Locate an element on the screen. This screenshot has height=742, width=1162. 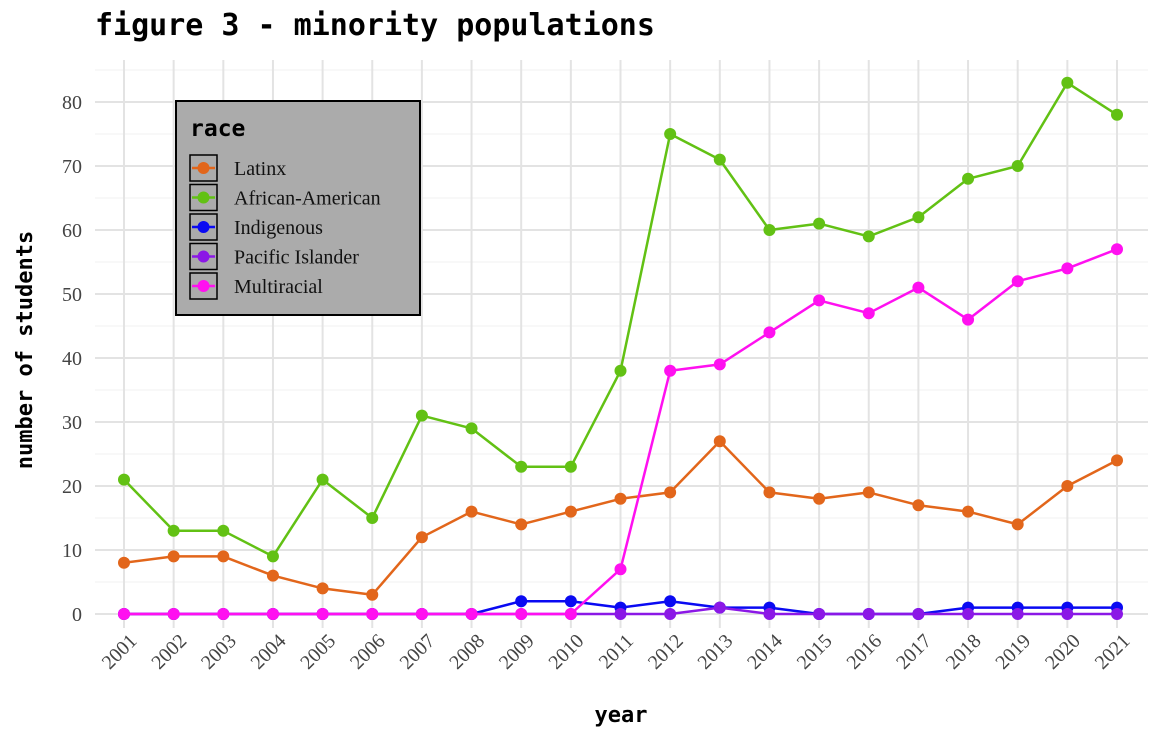
x-tick-label: 2010 is located at coordinates (567, 652).